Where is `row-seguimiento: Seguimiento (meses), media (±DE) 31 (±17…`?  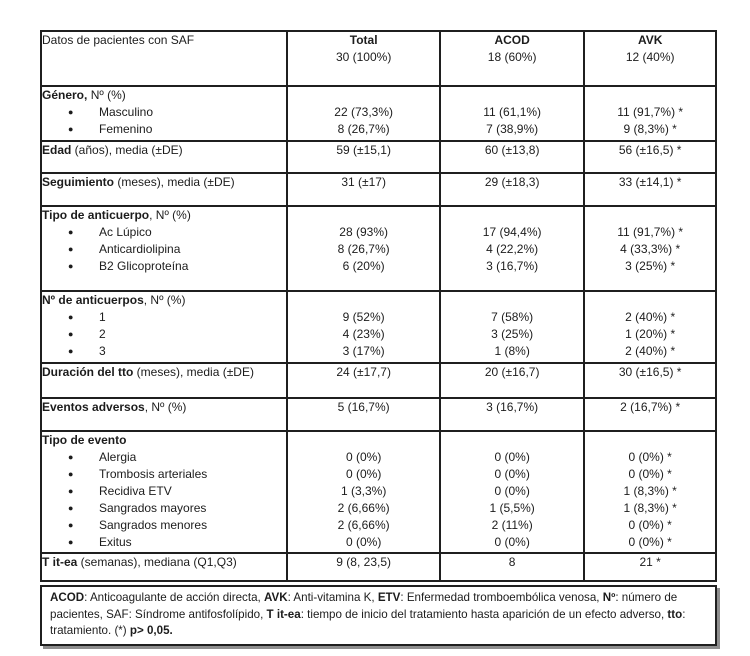 row-seguimiento: Seguimiento (meses), media (±DE) 31 (±17… is located at coordinates (378, 189).